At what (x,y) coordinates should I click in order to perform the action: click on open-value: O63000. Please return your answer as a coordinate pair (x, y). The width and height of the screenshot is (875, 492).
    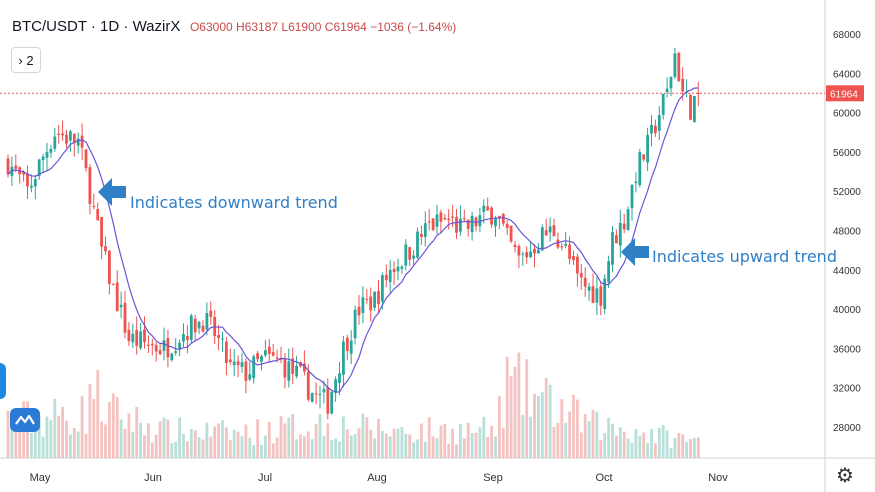
    Looking at the image, I should click on (211, 27).